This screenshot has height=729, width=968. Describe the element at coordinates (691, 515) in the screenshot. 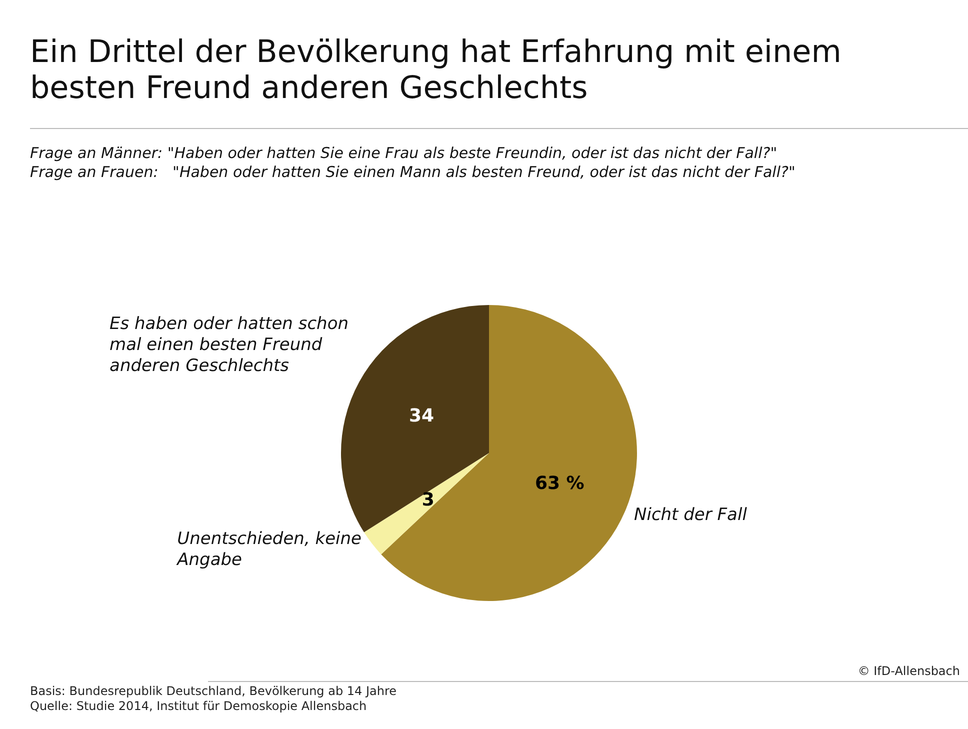

I see `slice-label: Nicht der Fall` at that location.